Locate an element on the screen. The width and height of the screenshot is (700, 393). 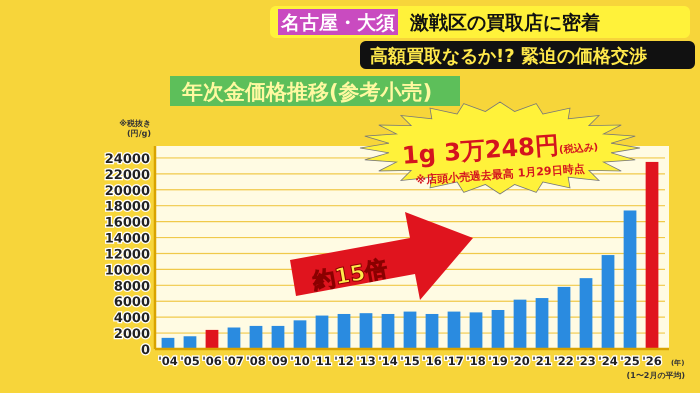
annotation: 約15倍 is located at coordinates (350, 275).